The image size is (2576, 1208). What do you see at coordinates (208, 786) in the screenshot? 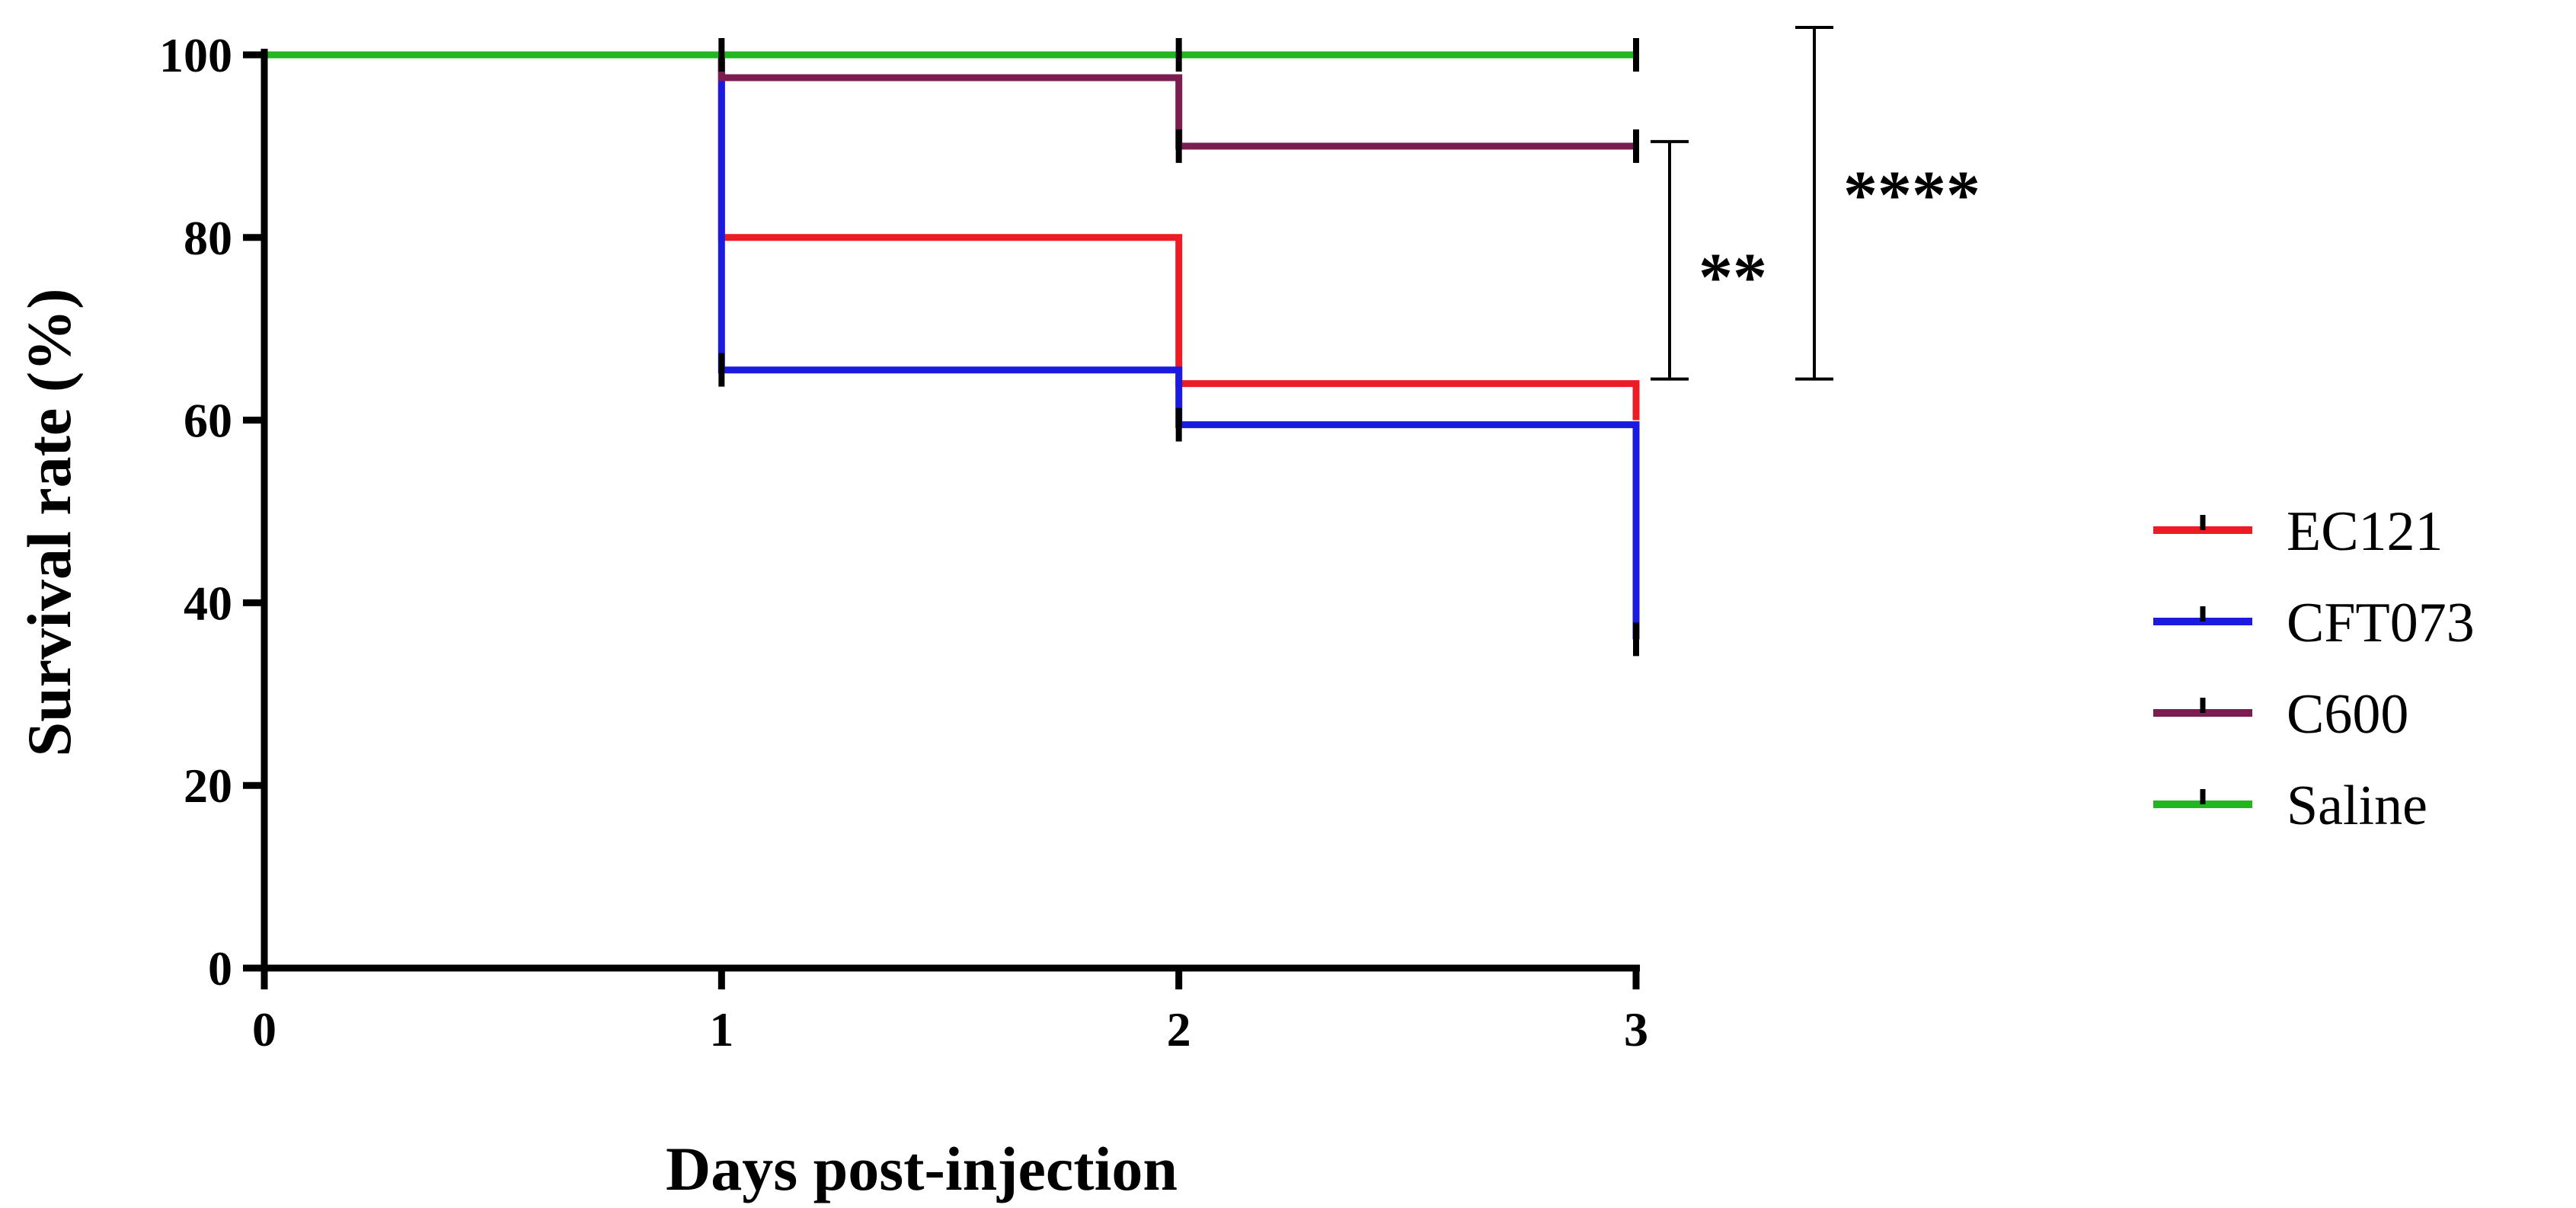
I see `y-tick-label: 20` at bounding box center [208, 786].